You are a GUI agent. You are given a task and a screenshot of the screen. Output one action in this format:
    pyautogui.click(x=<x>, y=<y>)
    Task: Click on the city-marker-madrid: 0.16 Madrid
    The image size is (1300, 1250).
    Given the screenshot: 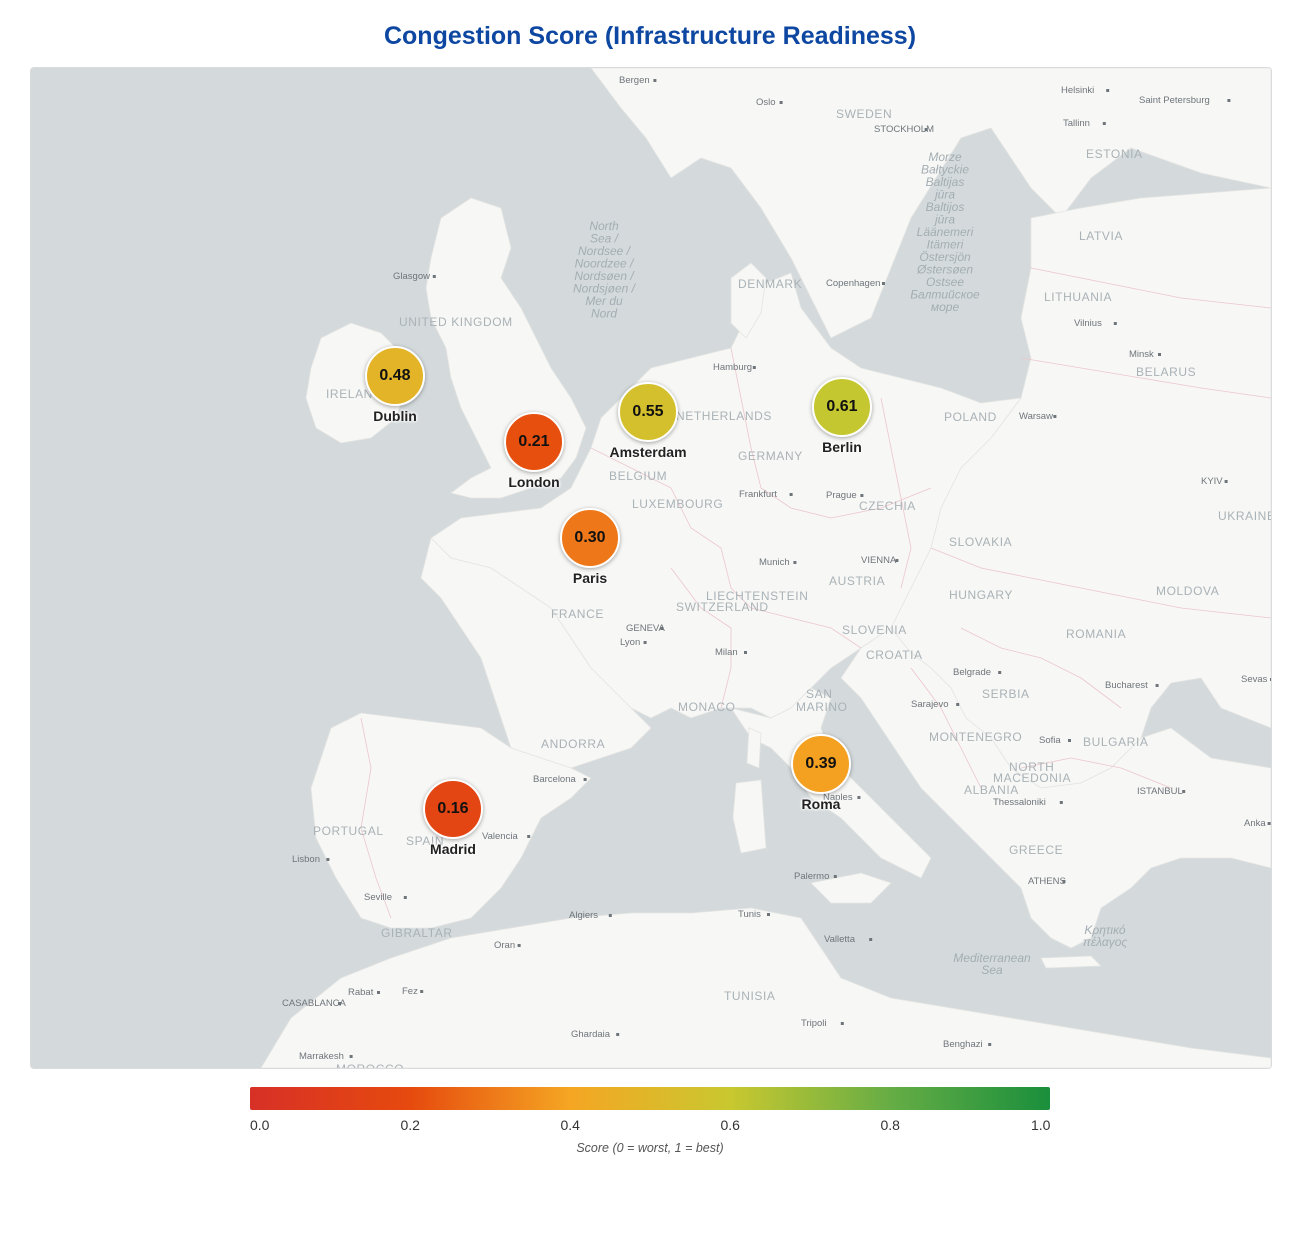 What is the action you would take?
    pyautogui.click(x=453, y=818)
    